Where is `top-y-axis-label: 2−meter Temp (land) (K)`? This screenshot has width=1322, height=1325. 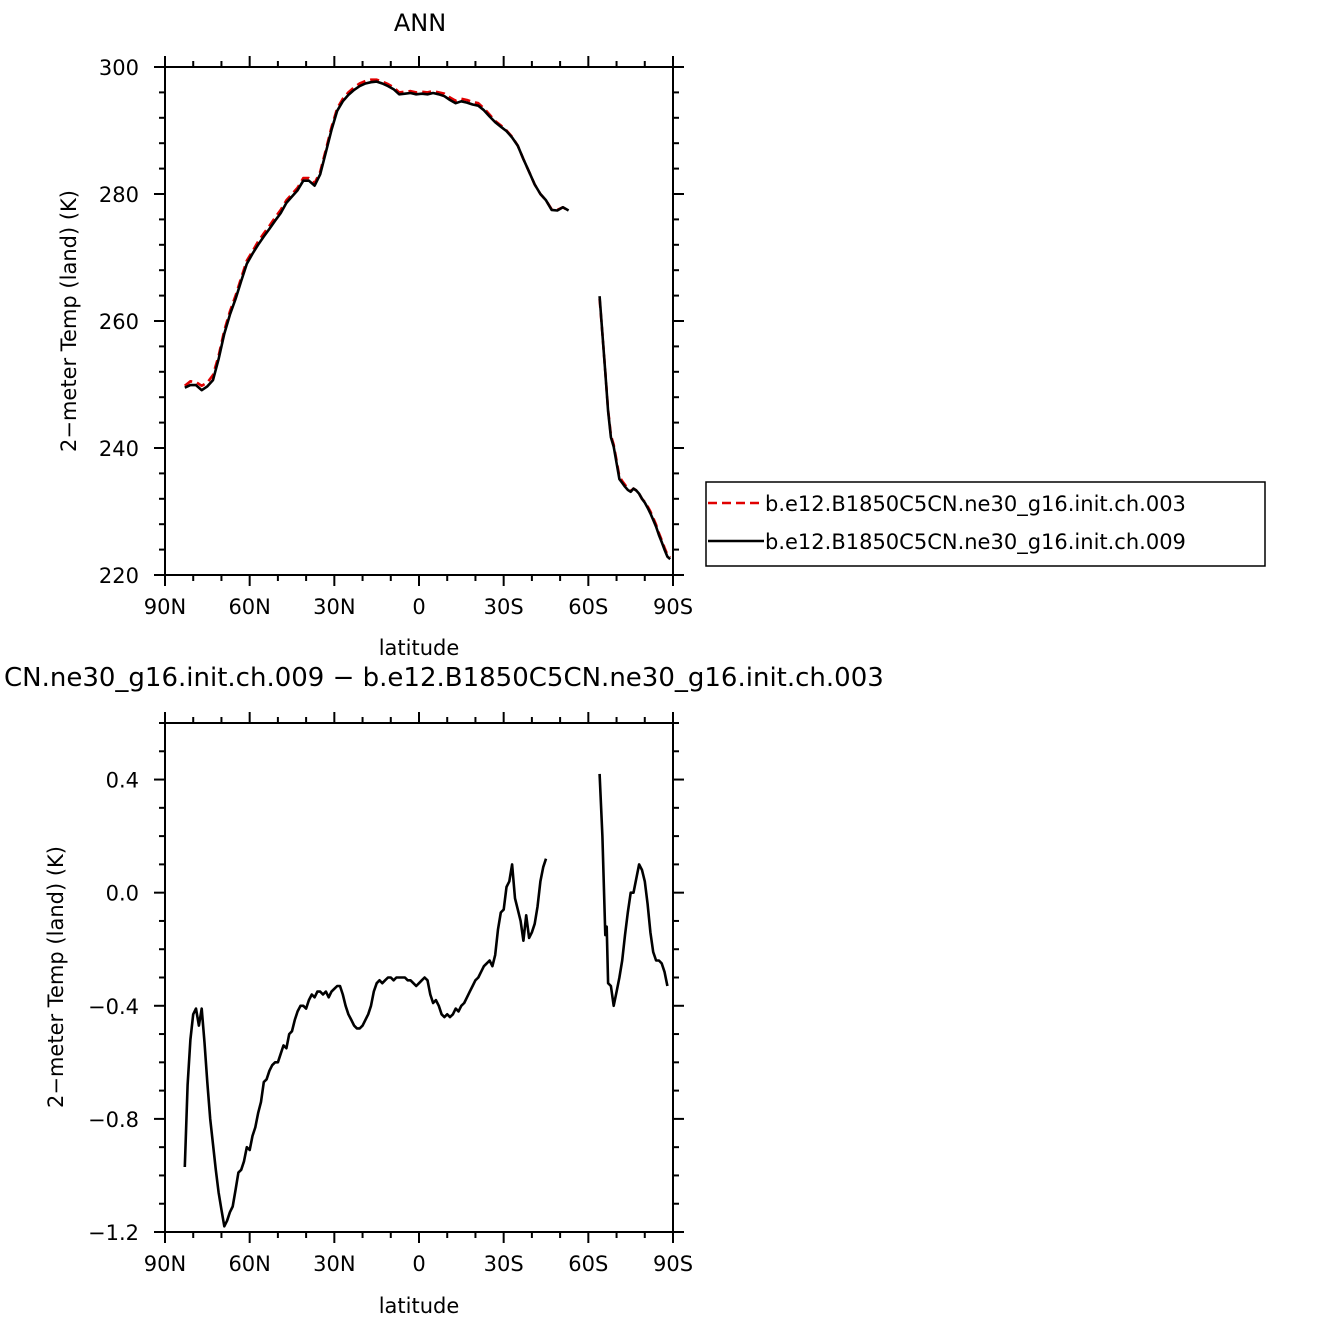 top-y-axis-label: 2−meter Temp (land) (K) is located at coordinates (69, 321).